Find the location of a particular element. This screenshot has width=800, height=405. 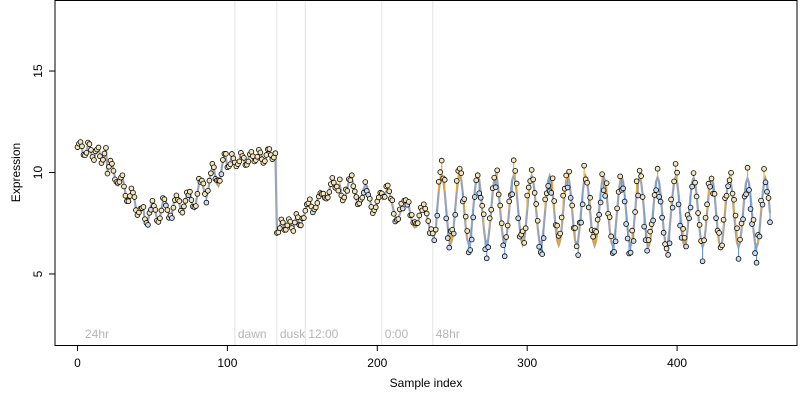

annotation-label: 0:00 is located at coordinates (397, 334).